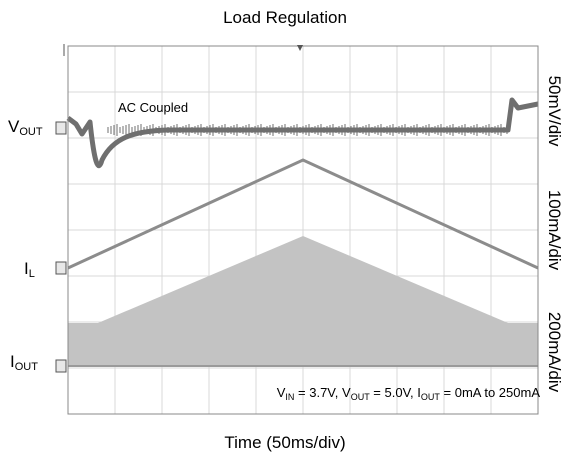 This screenshot has height=465, width=570. What do you see at coordinates (554, 111) in the screenshot?
I see `scale-label-vout: 50mV/div` at bounding box center [554, 111].